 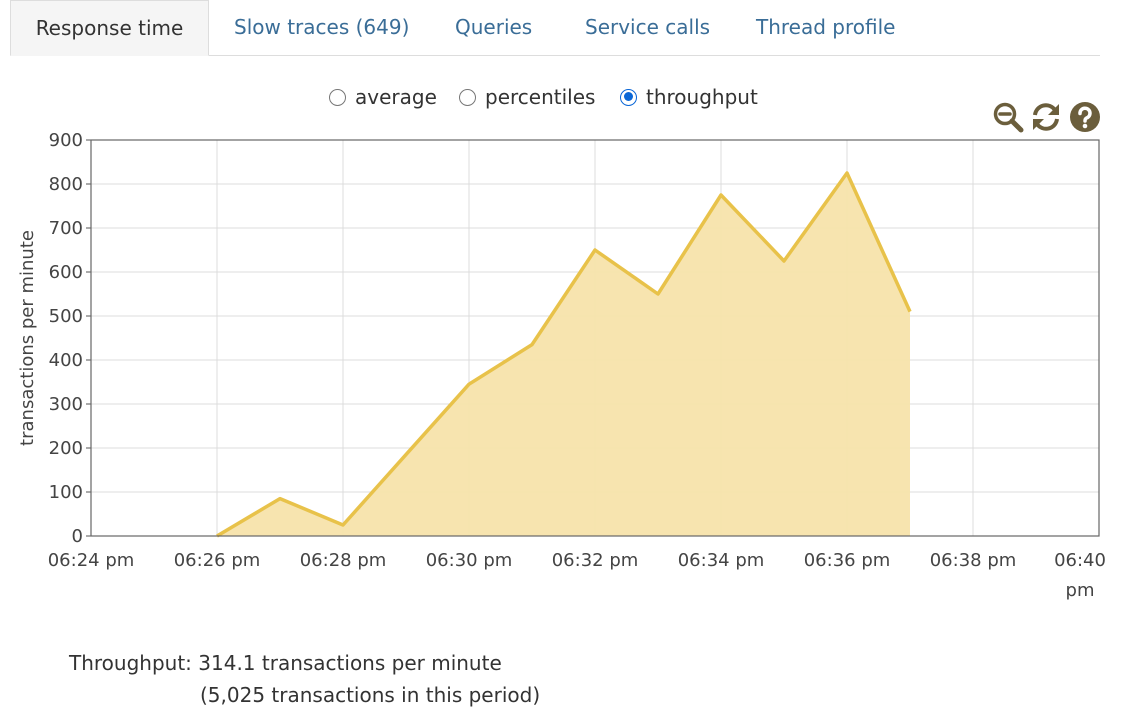 I want to click on radio-percentiles: percentiles, so click(x=527, y=97).